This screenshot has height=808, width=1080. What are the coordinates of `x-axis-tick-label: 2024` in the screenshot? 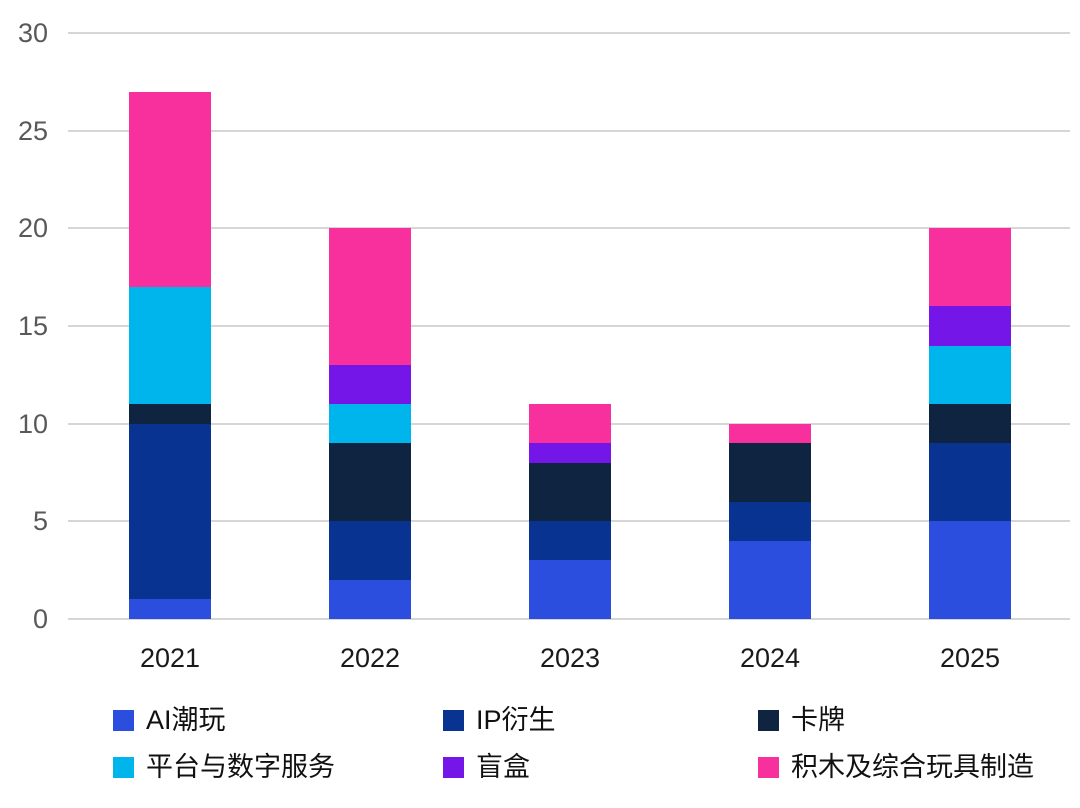 It's located at (770, 658).